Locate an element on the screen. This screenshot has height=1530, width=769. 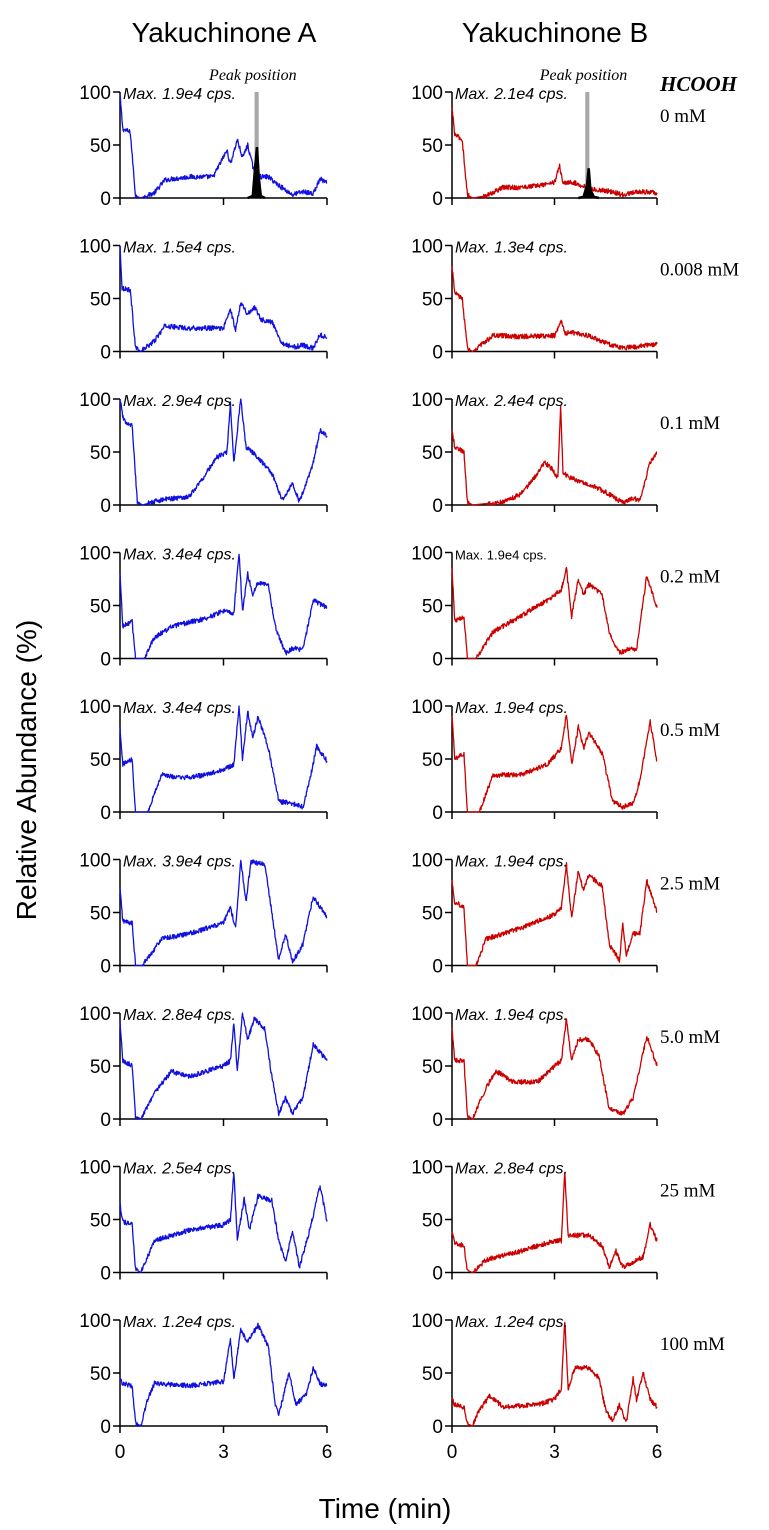
peak-position-label: Peak position is located at coordinates (583, 75).